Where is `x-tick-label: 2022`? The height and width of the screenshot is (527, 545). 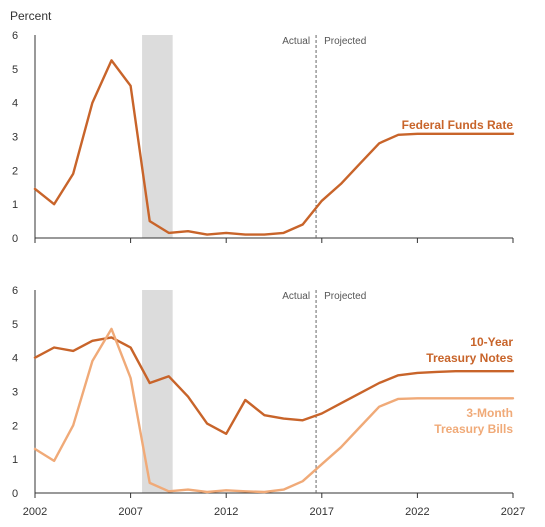
x-tick-label: 2022 is located at coordinates (417, 512).